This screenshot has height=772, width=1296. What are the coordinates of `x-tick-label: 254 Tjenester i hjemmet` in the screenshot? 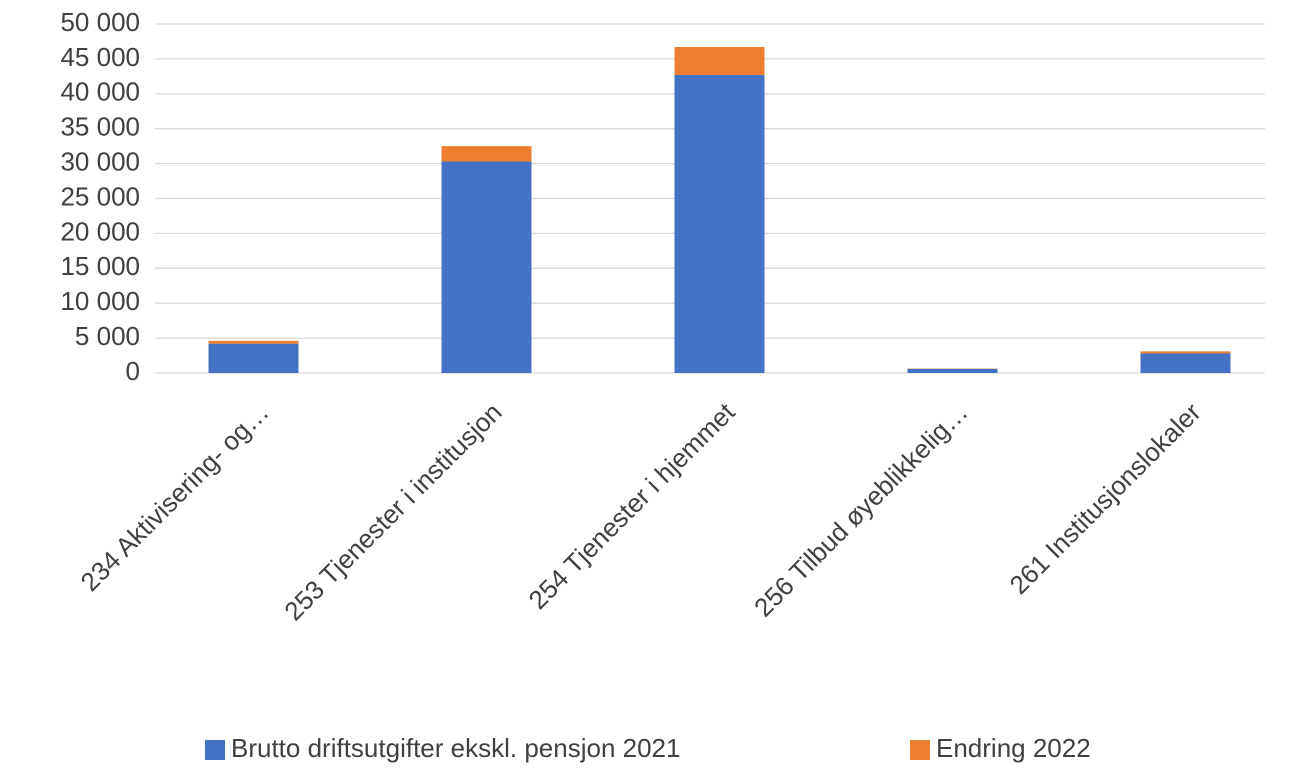 It's located at (632, 505).